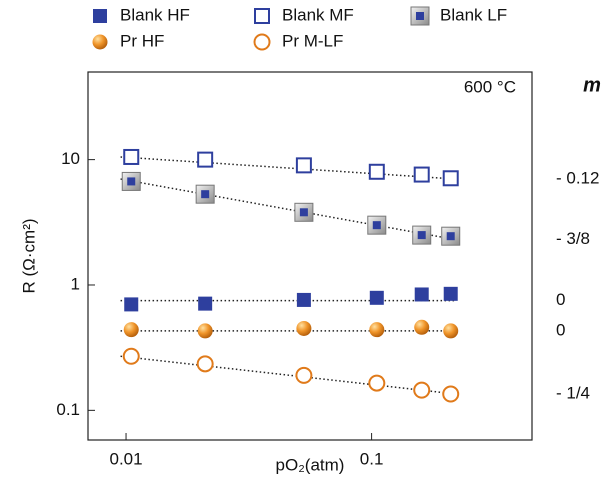  I want to click on y-tick-label: 1, so click(75, 283).